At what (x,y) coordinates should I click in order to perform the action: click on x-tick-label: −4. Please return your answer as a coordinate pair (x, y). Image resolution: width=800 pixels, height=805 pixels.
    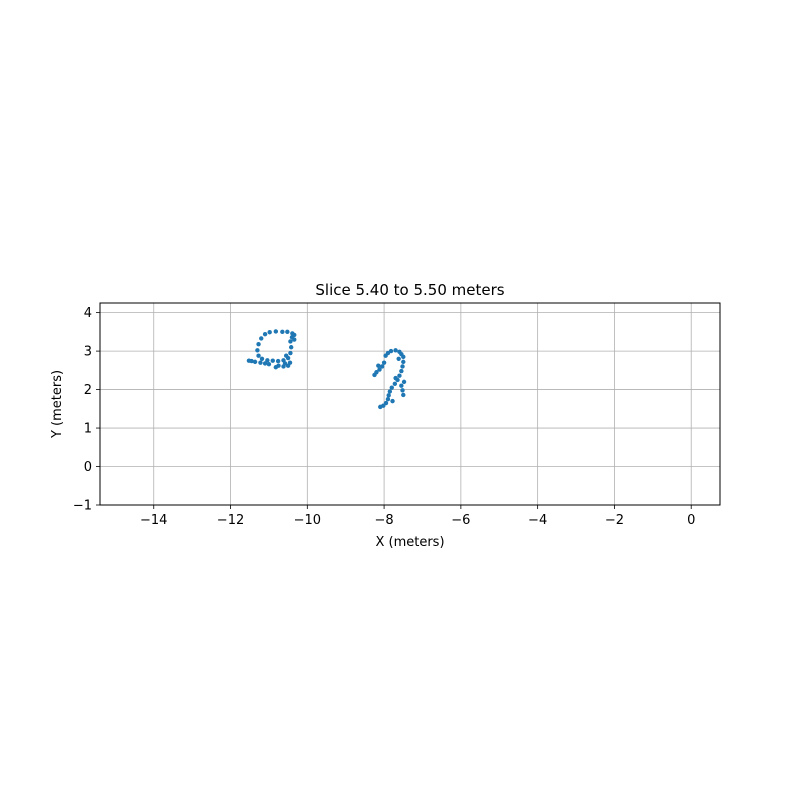
    Looking at the image, I should click on (537, 520).